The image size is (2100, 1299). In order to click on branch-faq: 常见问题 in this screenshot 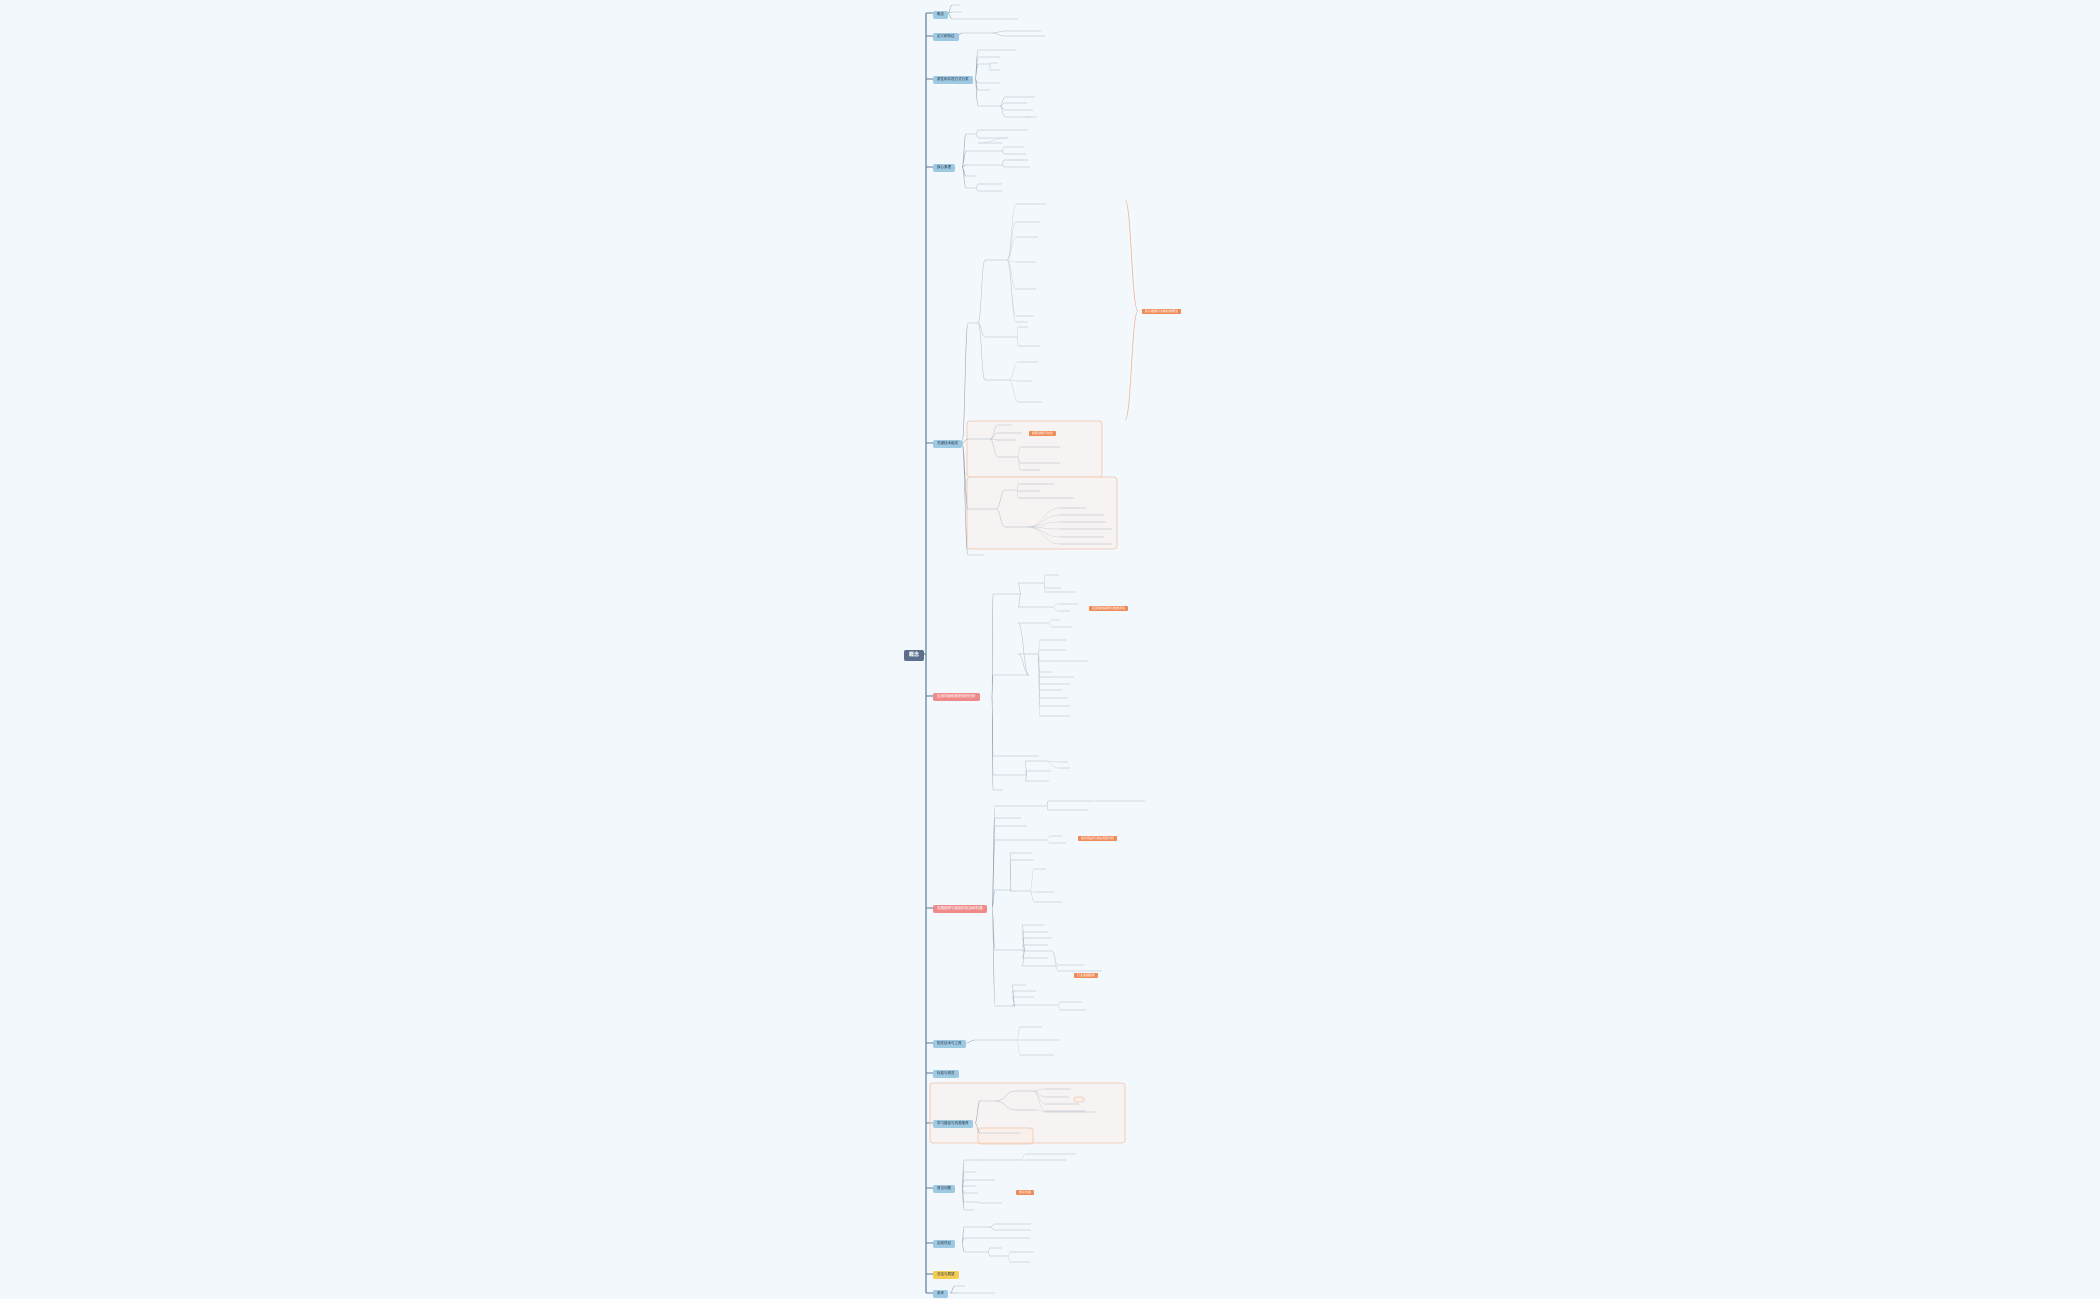, I will do `click(944, 1189)`.